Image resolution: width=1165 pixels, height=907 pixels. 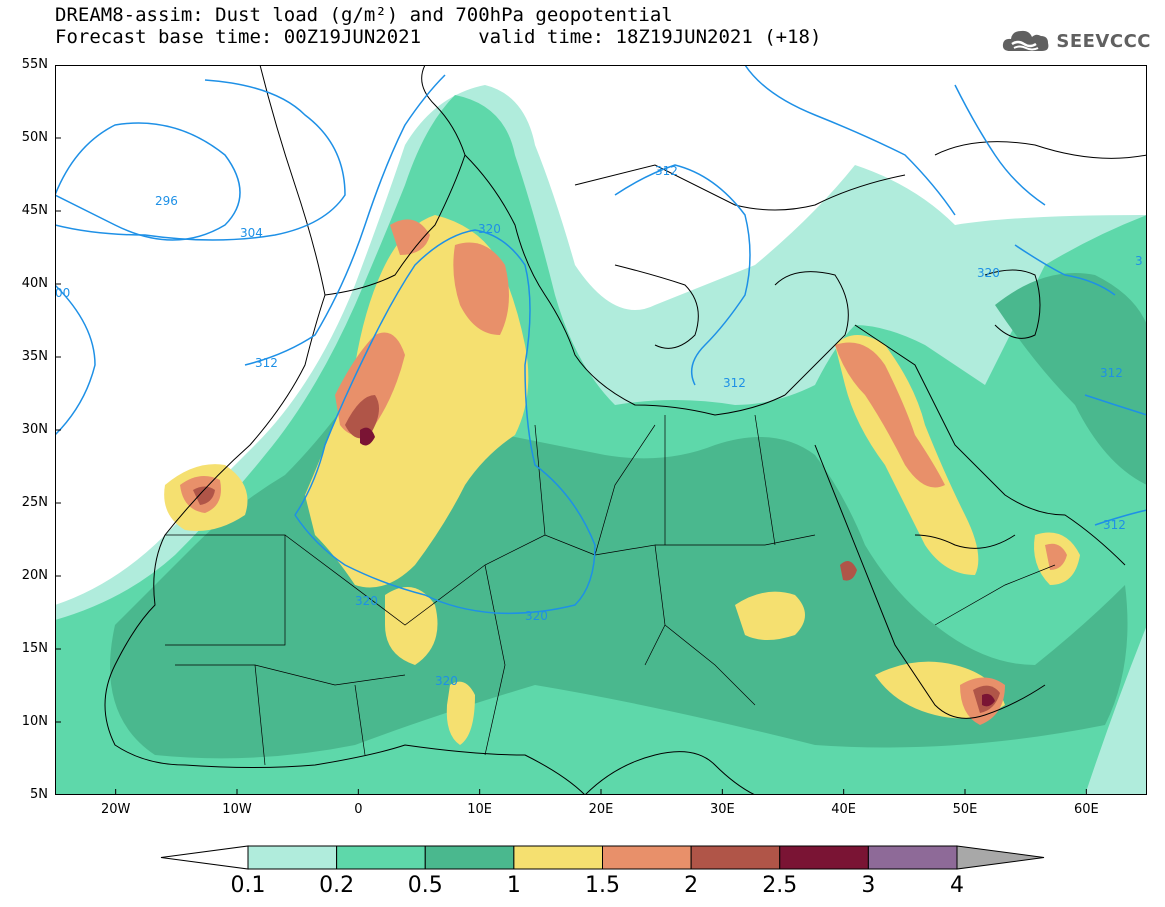 What do you see at coordinates (602, 885) in the screenshot?
I see `colorbar-label: 1.5` at bounding box center [602, 885].